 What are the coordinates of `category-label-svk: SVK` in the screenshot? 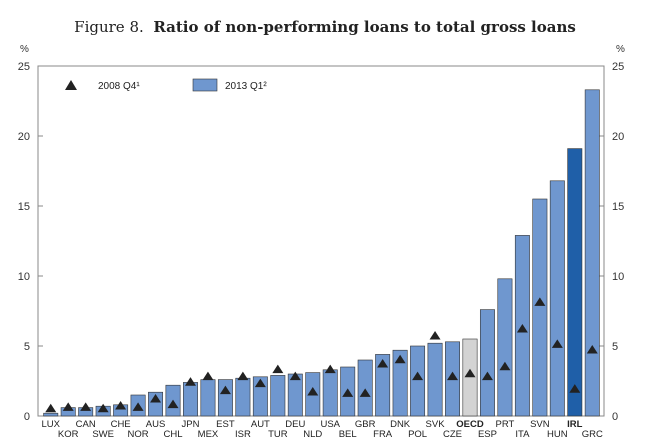 It's located at (436, 424).